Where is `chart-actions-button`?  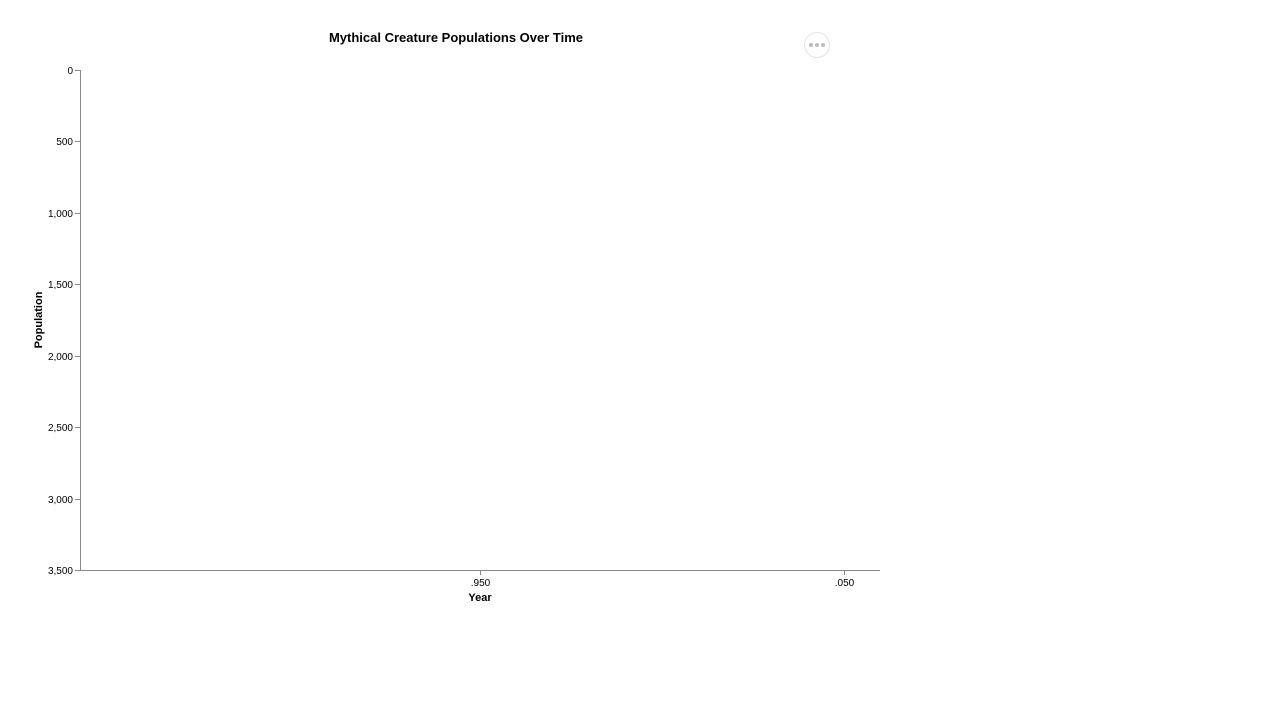 chart-actions-button is located at coordinates (817, 45).